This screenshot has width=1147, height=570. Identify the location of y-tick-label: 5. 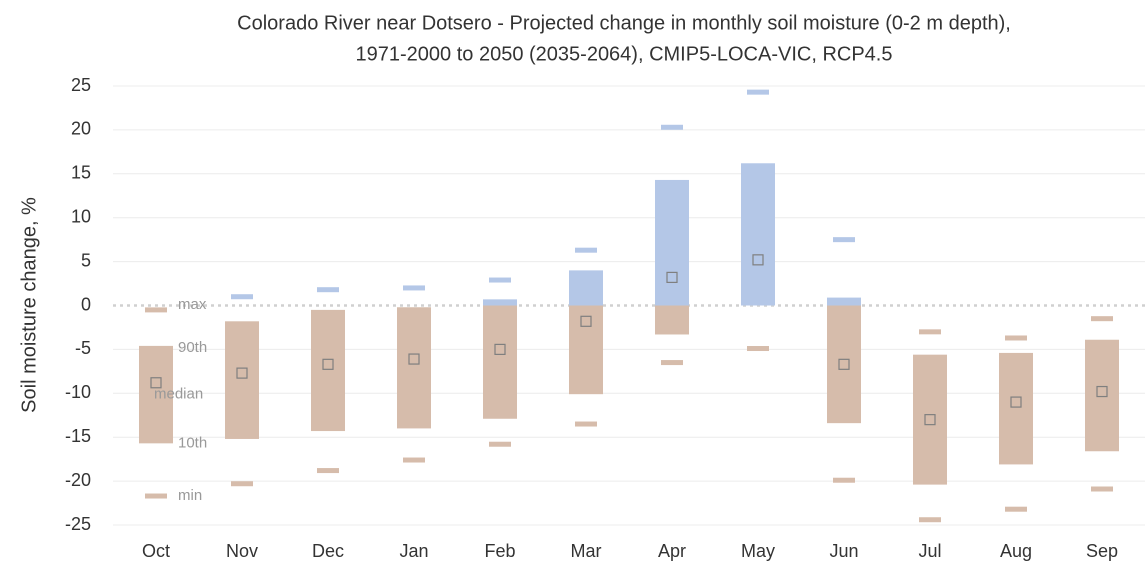
(86, 260).